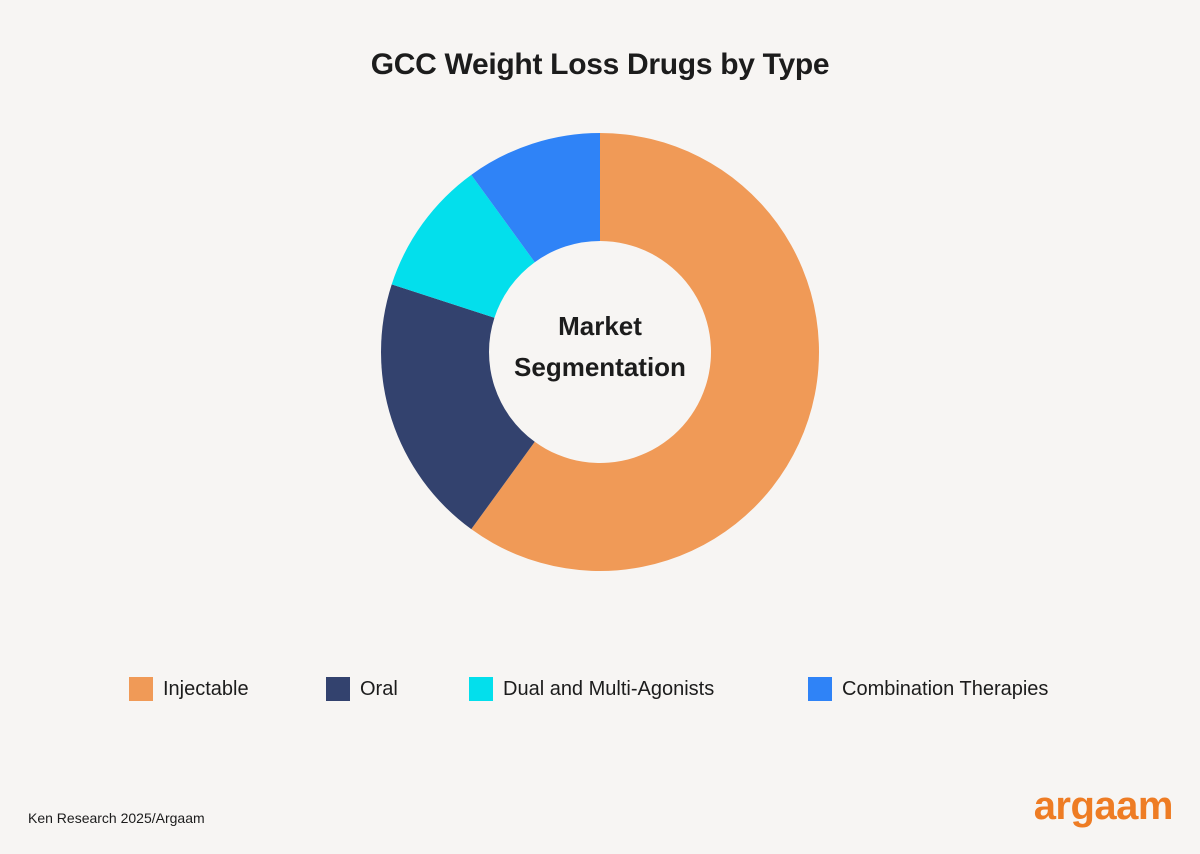  Describe the element at coordinates (600, 367) in the screenshot. I see `center-label-line-2: Segmentation` at that location.